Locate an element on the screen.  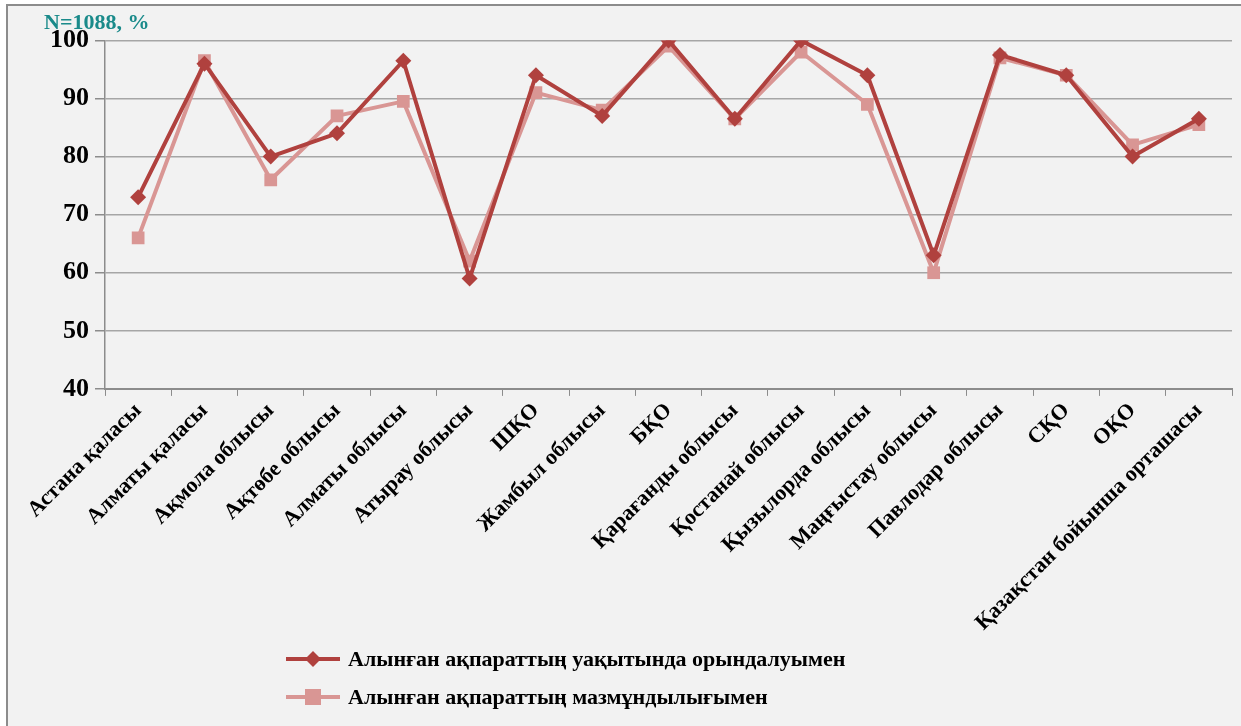
legend-label: Алынған ақпараттың уақытында орындалуымен is located at coordinates (597, 658).